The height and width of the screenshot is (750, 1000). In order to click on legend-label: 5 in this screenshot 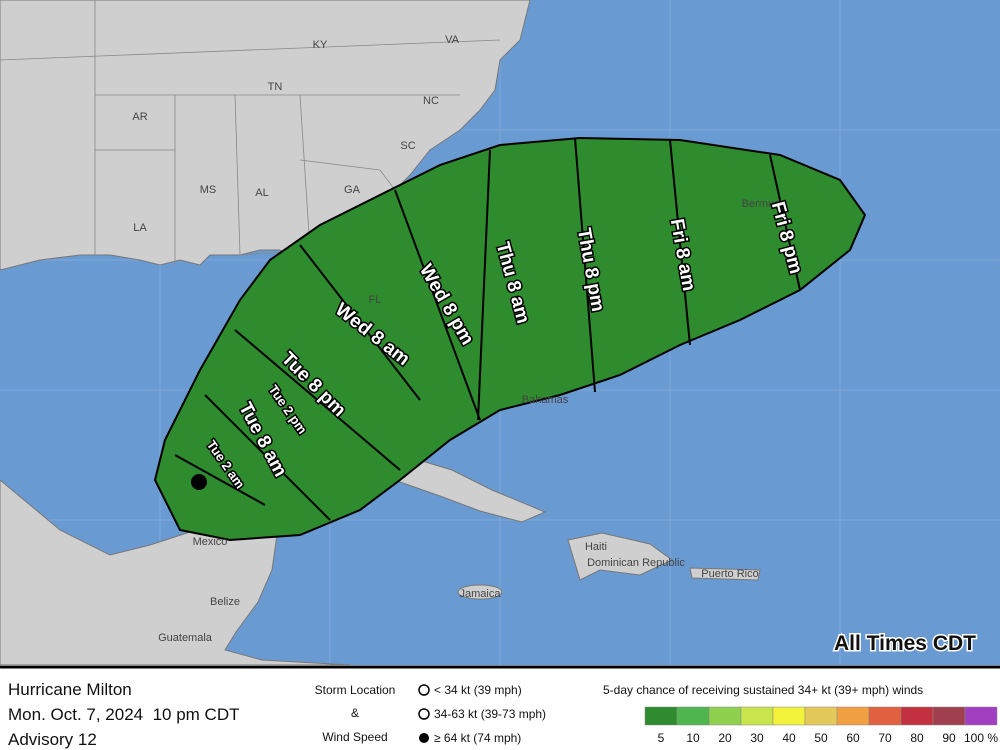, I will do `click(661, 738)`.